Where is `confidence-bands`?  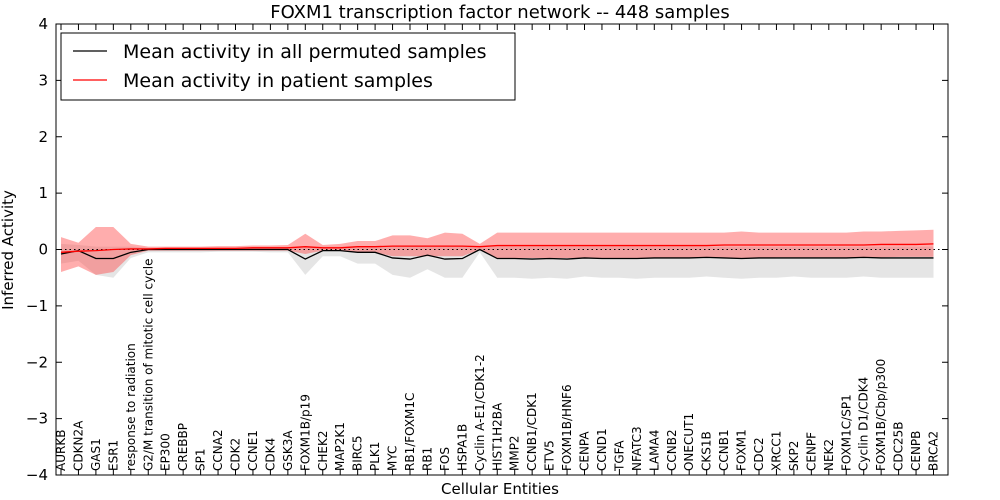
confidence-bands is located at coordinates (497, 252).